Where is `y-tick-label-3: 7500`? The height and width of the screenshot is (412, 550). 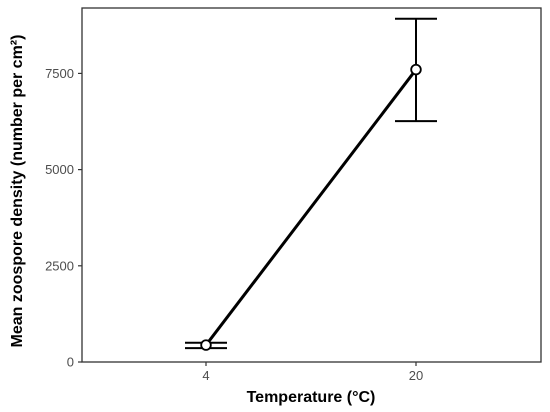
y-tick-label-3: 7500 is located at coordinates (59, 73).